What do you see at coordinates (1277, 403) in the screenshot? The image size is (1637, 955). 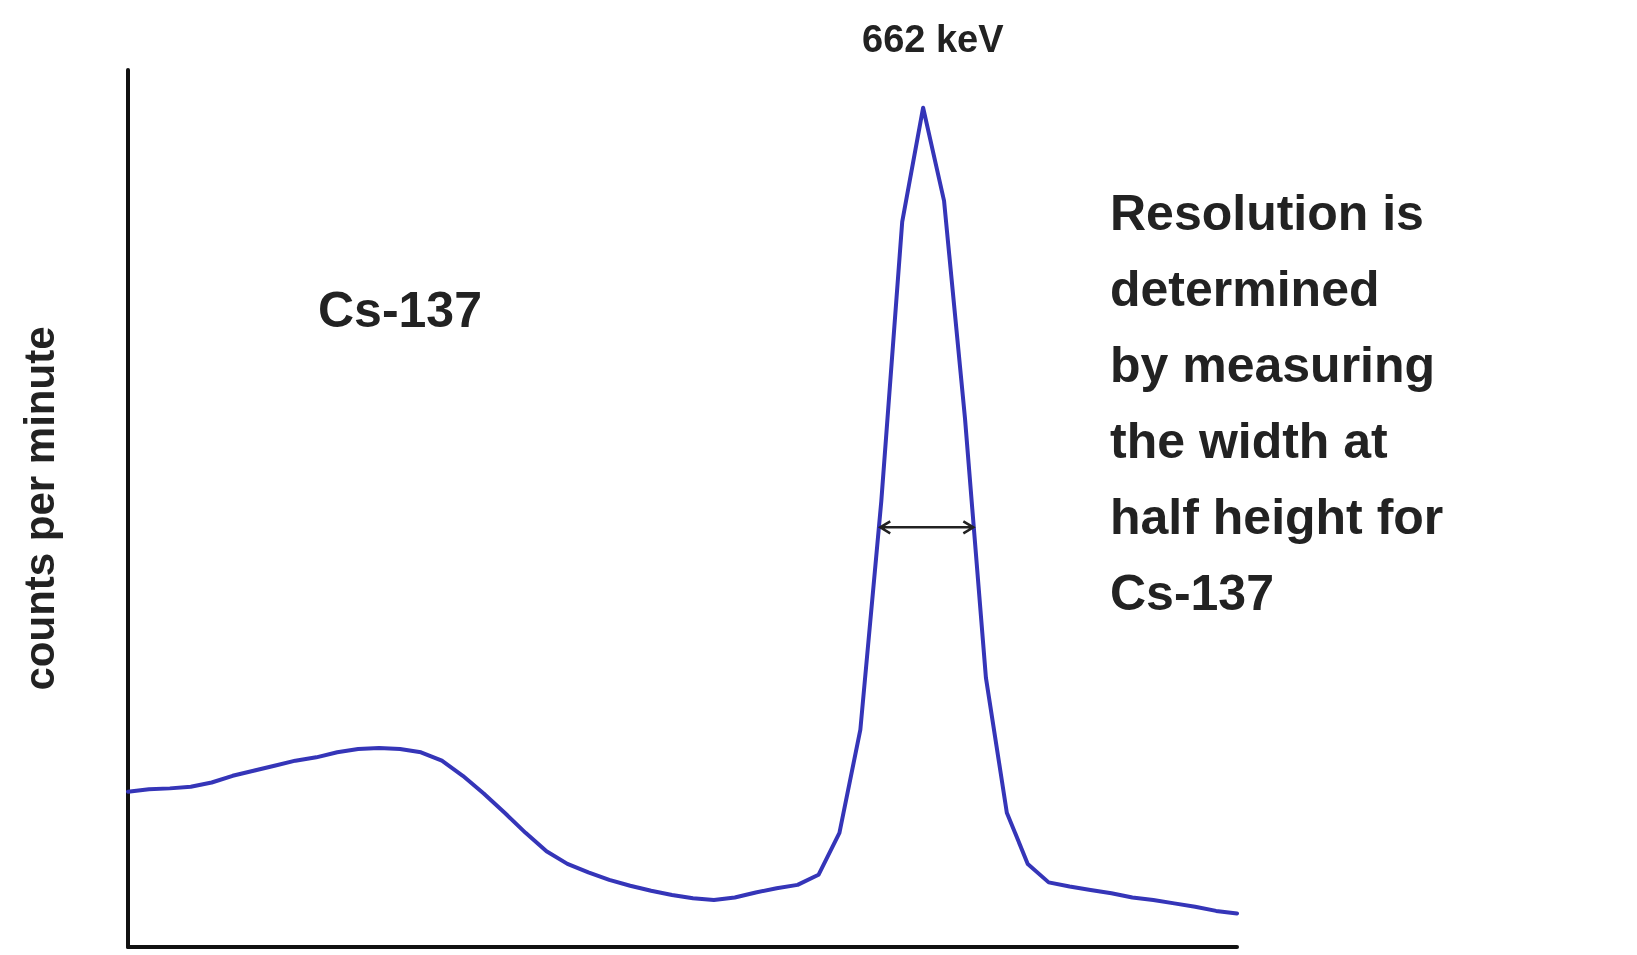 I see `annotation: Resolution is determined by measuring the width at half height for Cs-137` at bounding box center [1277, 403].